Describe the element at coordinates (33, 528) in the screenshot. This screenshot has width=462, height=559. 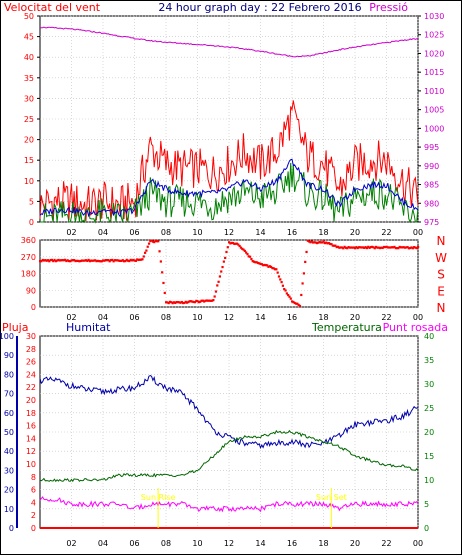
I see `rain-axis-tick-label: 0` at that location.